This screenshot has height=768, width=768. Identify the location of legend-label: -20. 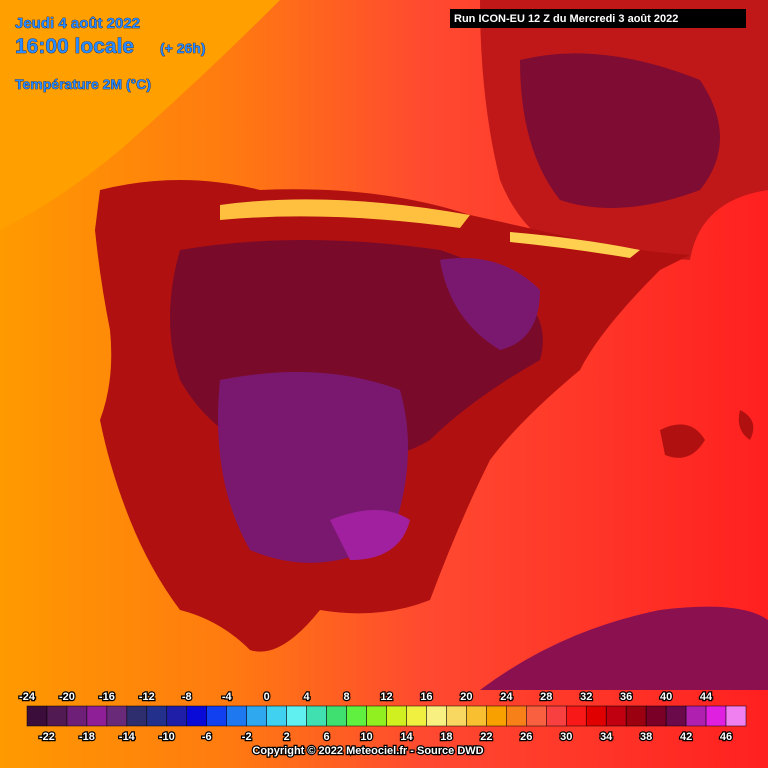
(67, 697).